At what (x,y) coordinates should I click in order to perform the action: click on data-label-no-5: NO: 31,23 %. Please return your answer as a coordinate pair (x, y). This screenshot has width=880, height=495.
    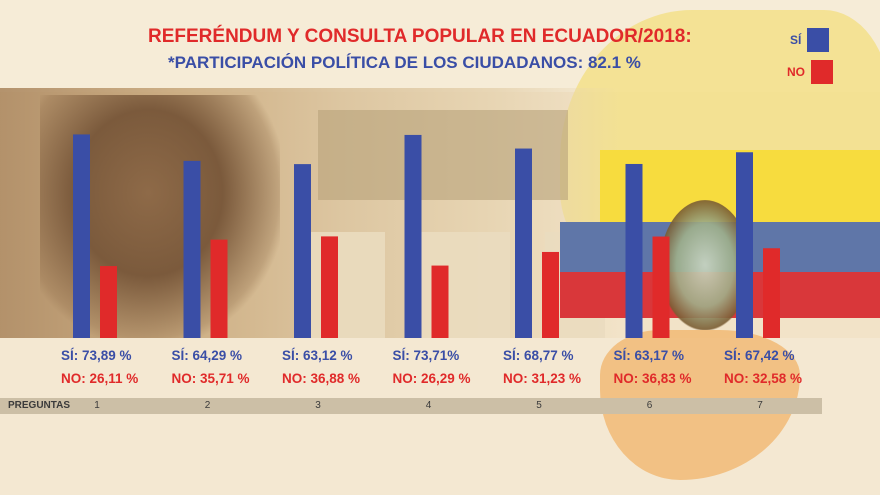
    Looking at the image, I should click on (542, 378).